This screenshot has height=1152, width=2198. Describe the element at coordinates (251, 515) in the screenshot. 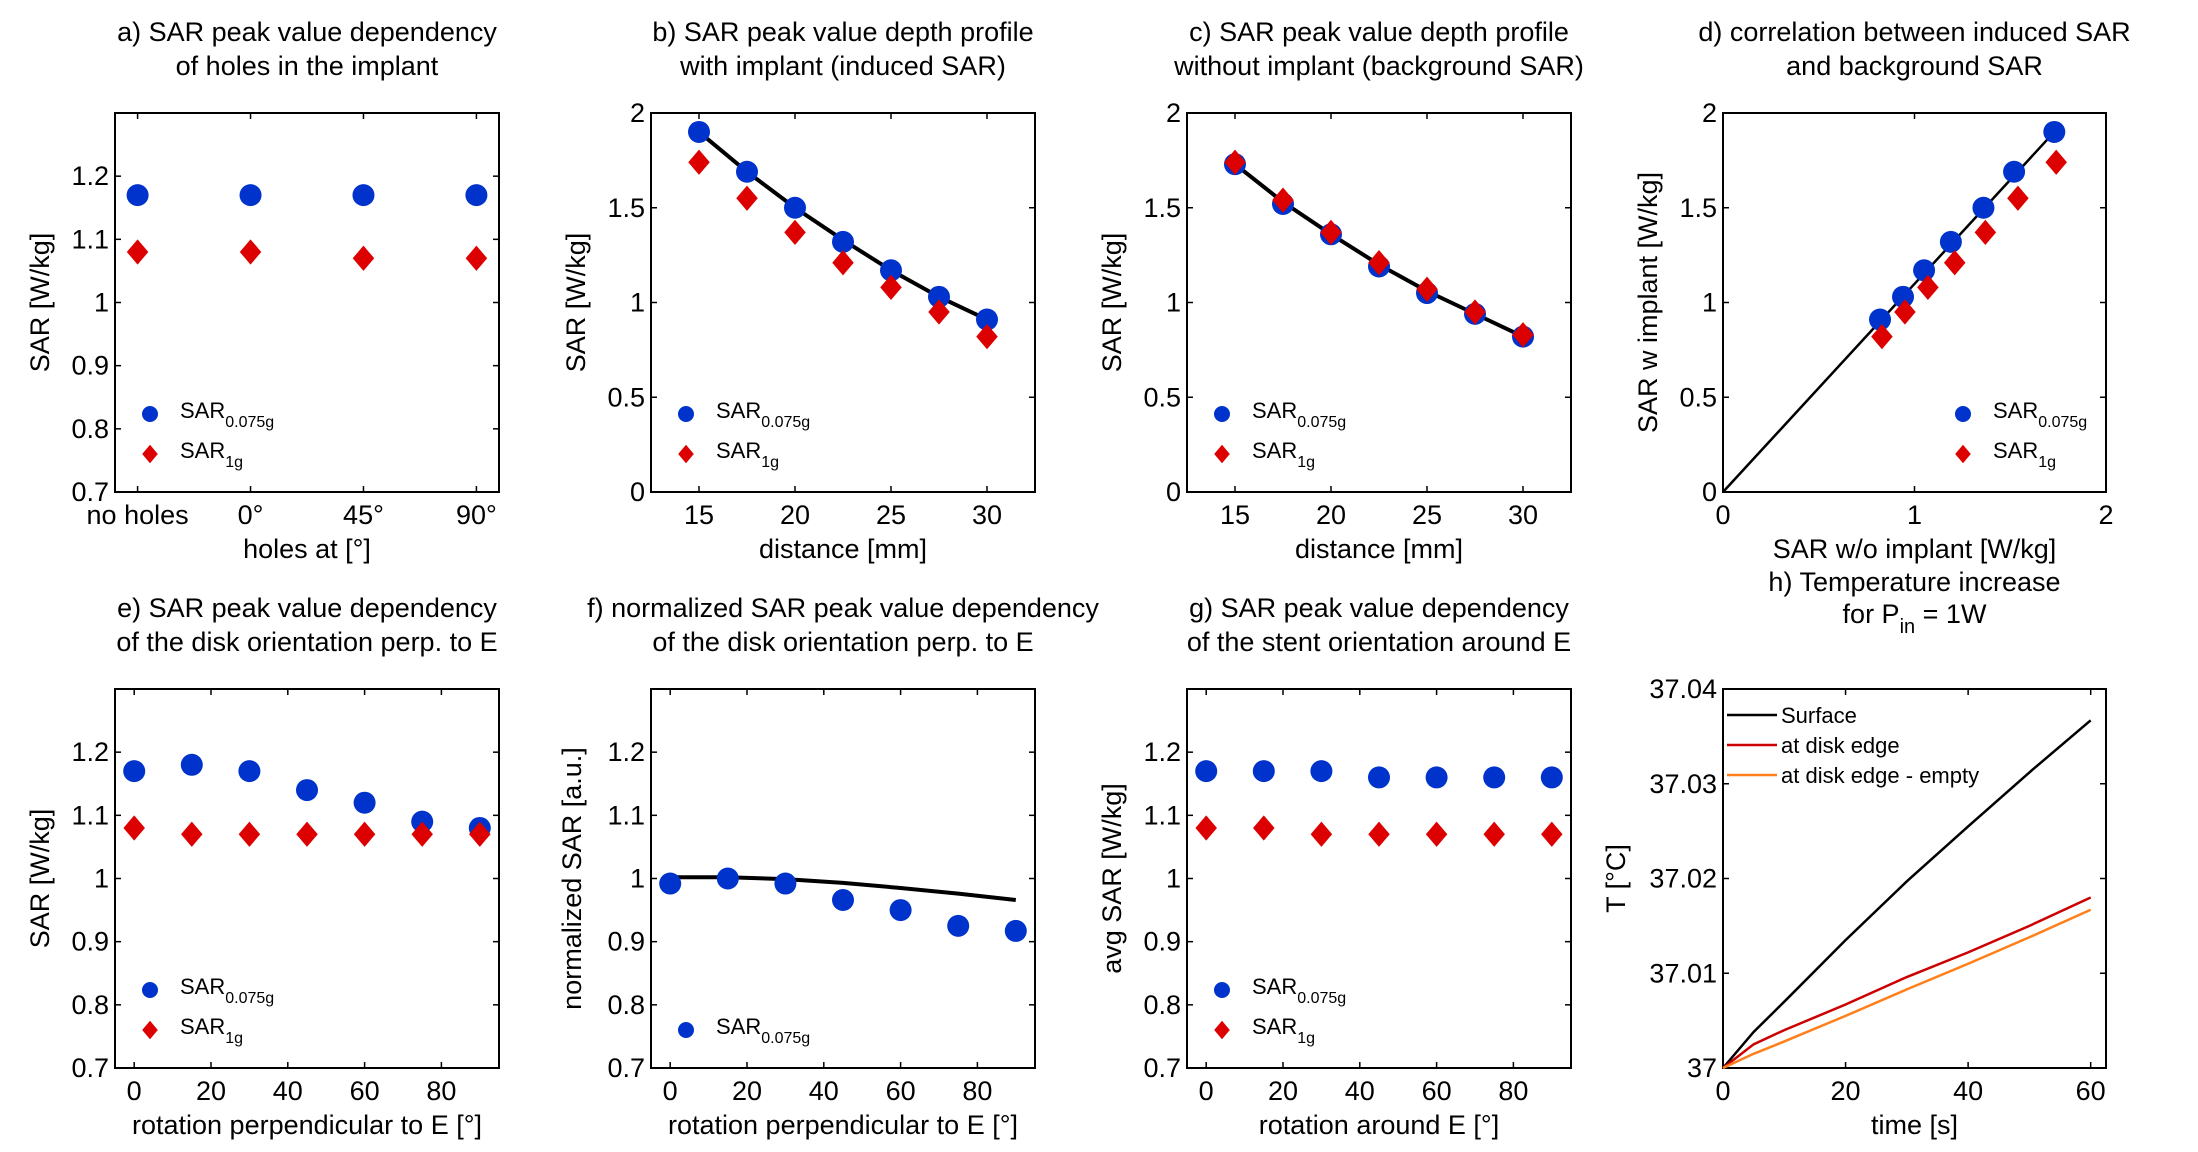

I see `x-tick-label: 0°` at that location.